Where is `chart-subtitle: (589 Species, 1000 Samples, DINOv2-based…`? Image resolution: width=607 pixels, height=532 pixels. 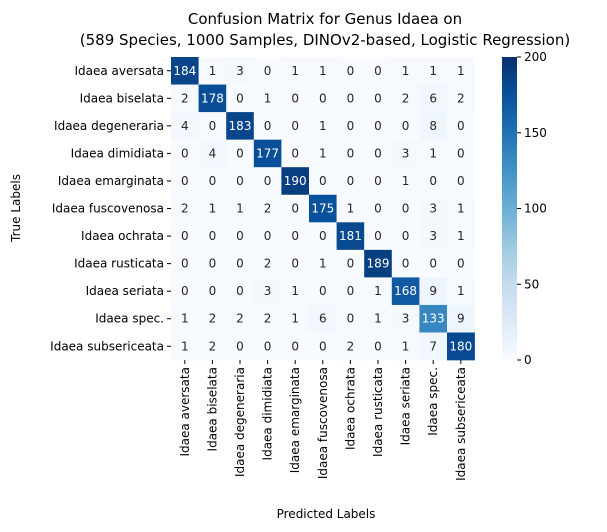 chart-subtitle: (589 Species, 1000 Samples, DINOv2-based… is located at coordinates (325, 40).